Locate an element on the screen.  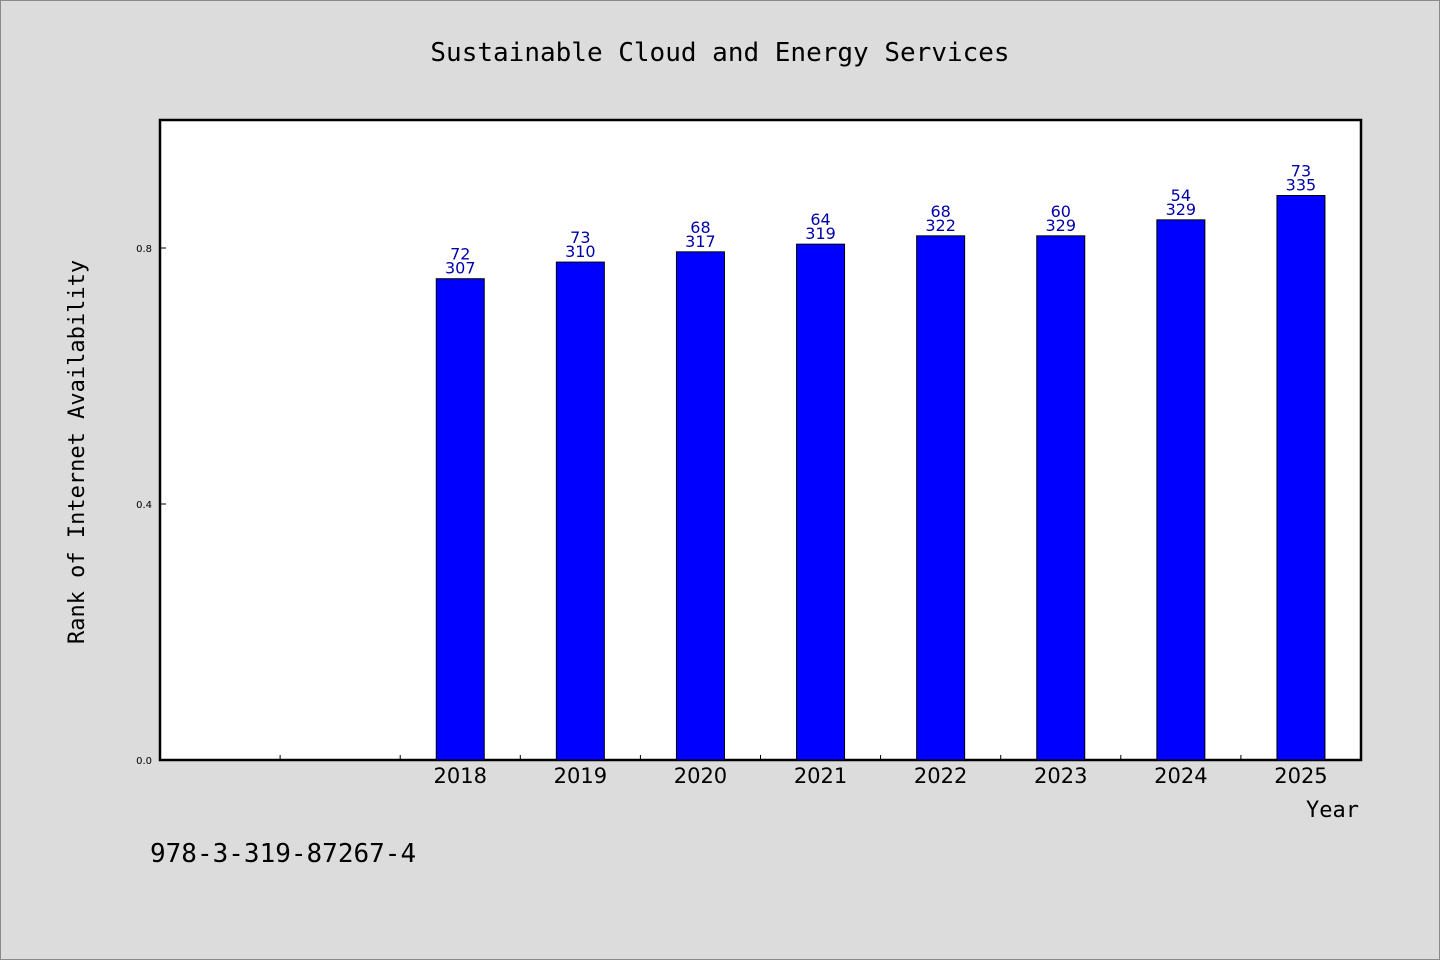
bar-2022 is located at coordinates (941, 498).